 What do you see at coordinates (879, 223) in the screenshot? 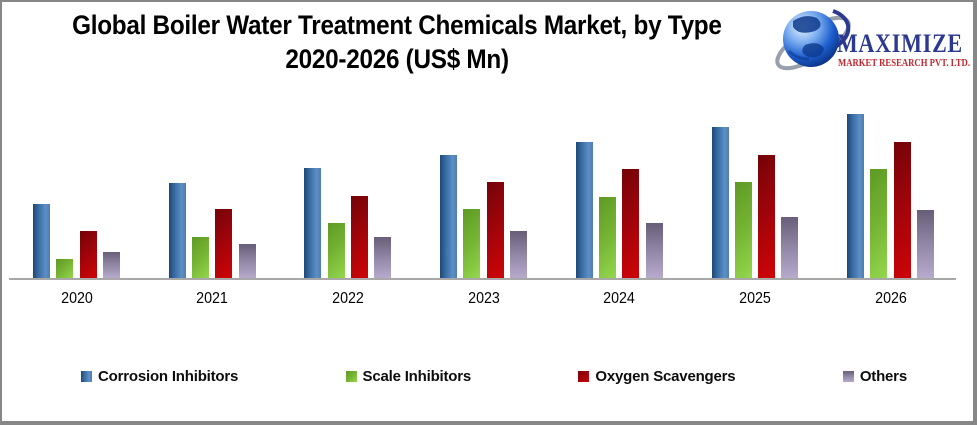
I see `bar-scale-inhibitors-2026` at bounding box center [879, 223].